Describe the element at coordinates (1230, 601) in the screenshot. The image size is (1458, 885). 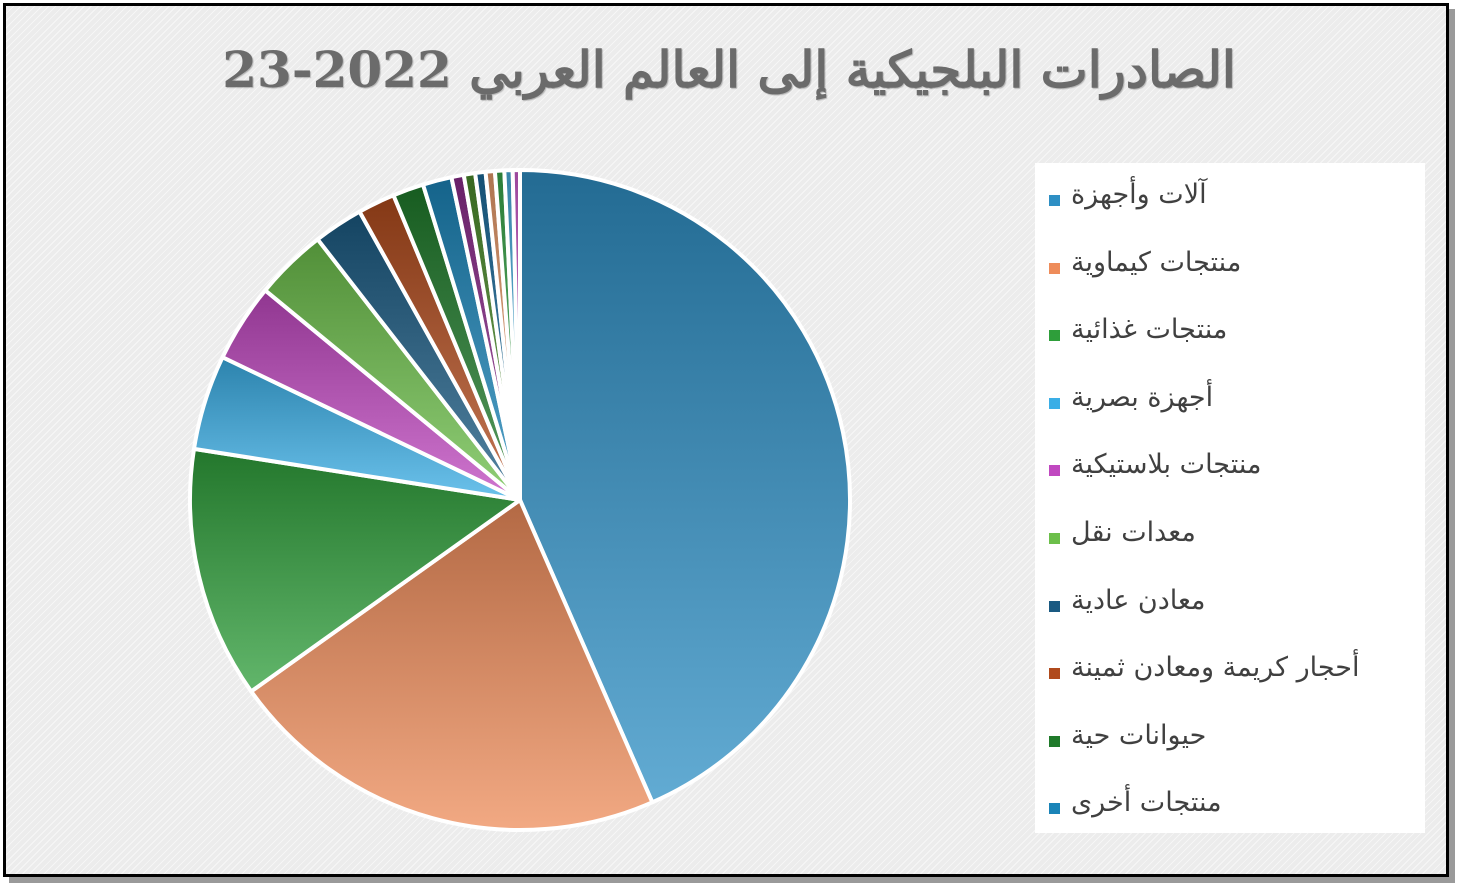
I see `legend-item-6: معادن عادية` at that location.